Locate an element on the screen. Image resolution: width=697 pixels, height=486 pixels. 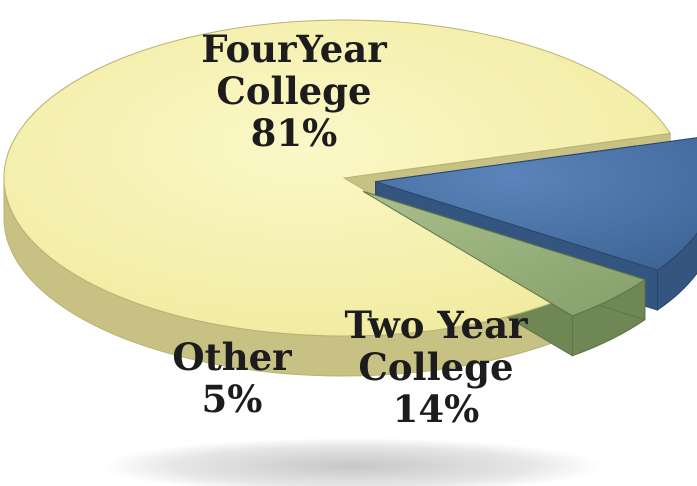
slice-label-two-year-college: Two Year College 14% is located at coordinates (435, 367).